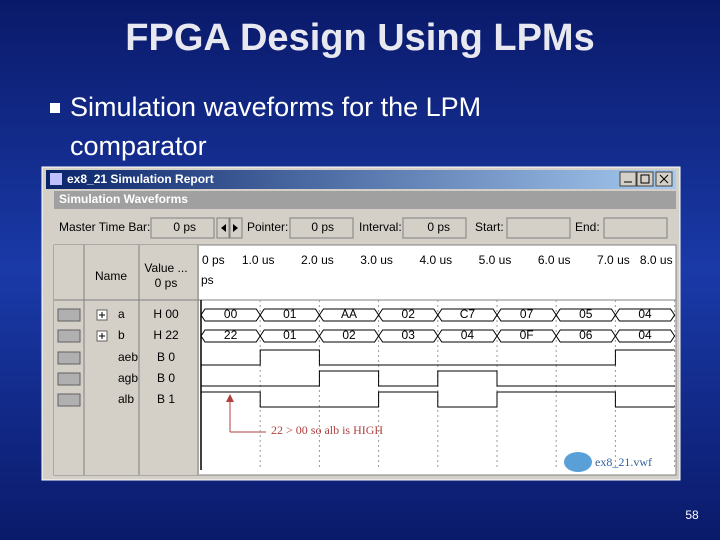 The image size is (720, 540). What do you see at coordinates (435, 260) in the screenshot?
I see `time-axis-label: 4.0 us` at bounding box center [435, 260].